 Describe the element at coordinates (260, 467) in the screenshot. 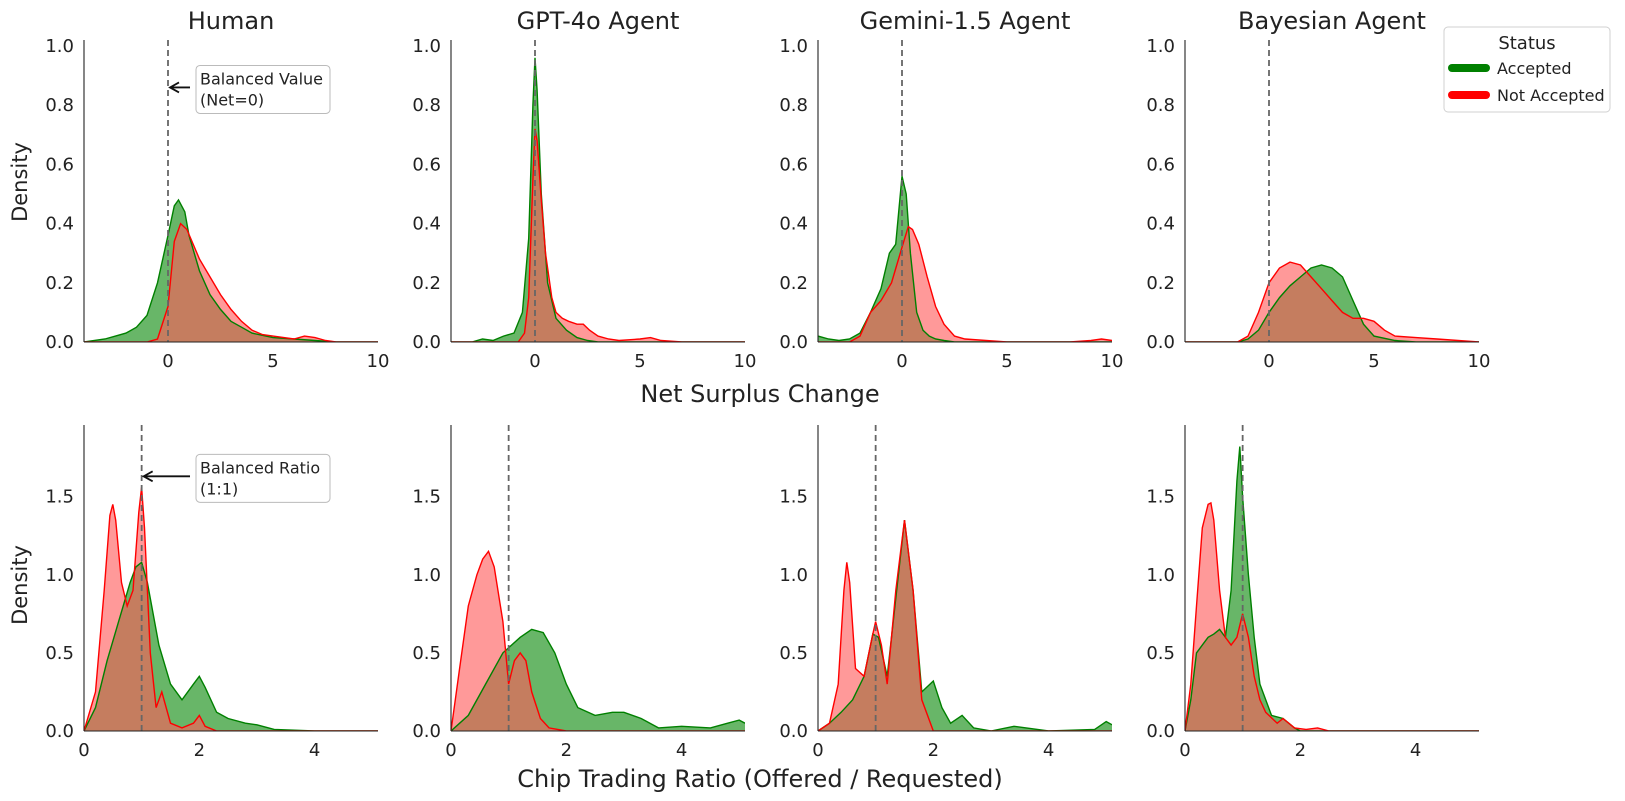

I see `annotation-text: Balanced Ratio` at that location.